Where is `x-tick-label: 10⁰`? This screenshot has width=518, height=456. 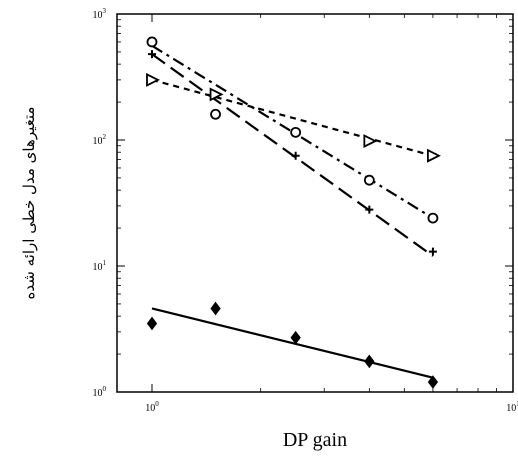 x-tick-label: 10⁰ is located at coordinates (152, 407).